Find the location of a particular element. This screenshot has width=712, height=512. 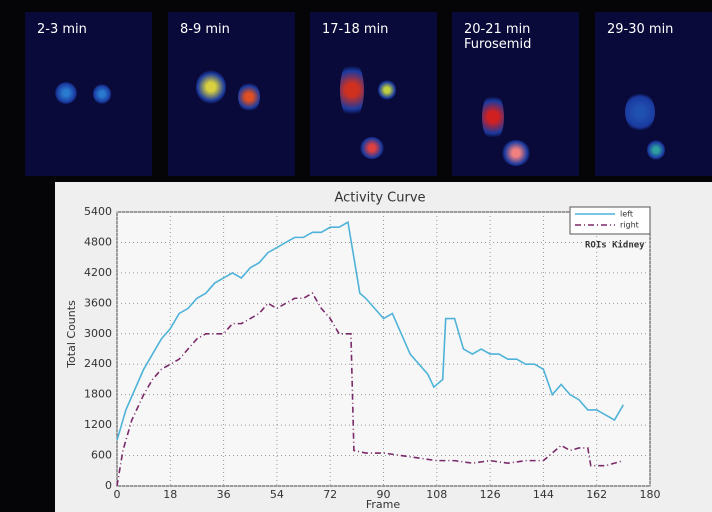

scan-panel: 29-30 min is located at coordinates (653, 94).